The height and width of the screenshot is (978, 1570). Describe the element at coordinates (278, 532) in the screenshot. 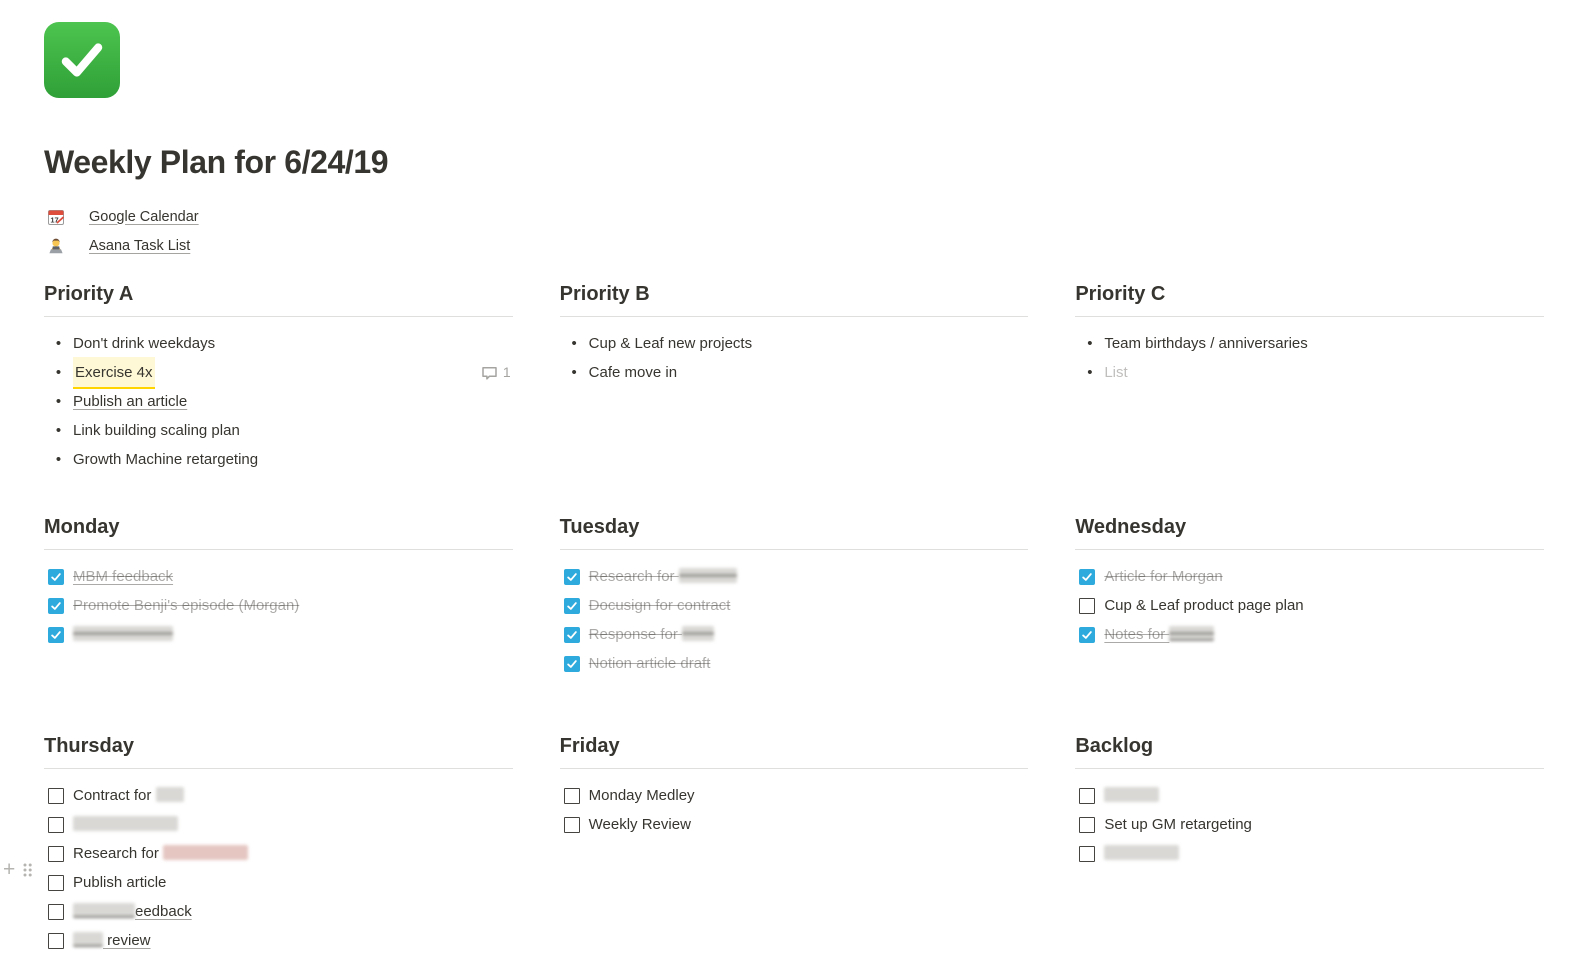

I see `section-title: Monday` at that location.